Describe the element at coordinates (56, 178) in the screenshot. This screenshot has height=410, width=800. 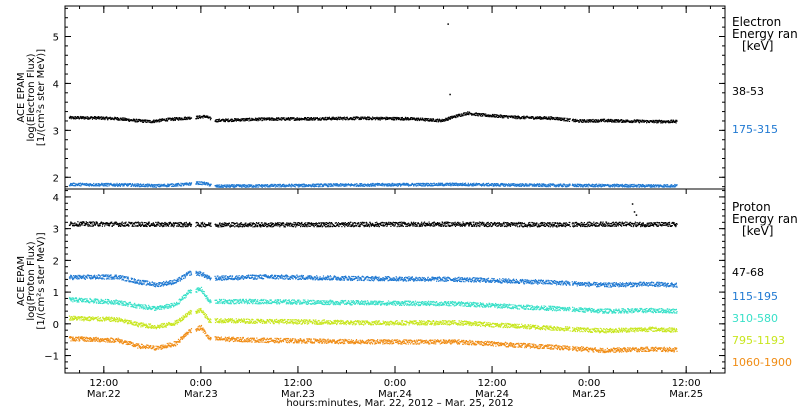
I see `y-tick-label: 2` at that location.